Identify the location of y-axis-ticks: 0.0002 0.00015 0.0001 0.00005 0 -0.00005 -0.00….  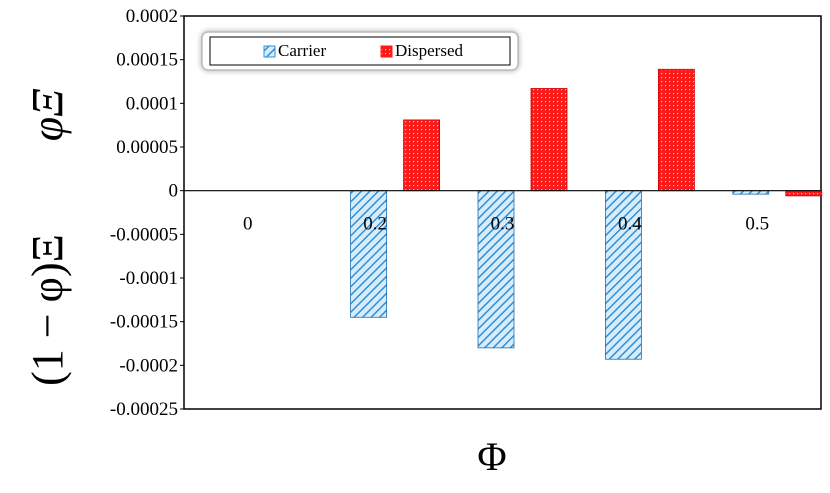
(147, 213).